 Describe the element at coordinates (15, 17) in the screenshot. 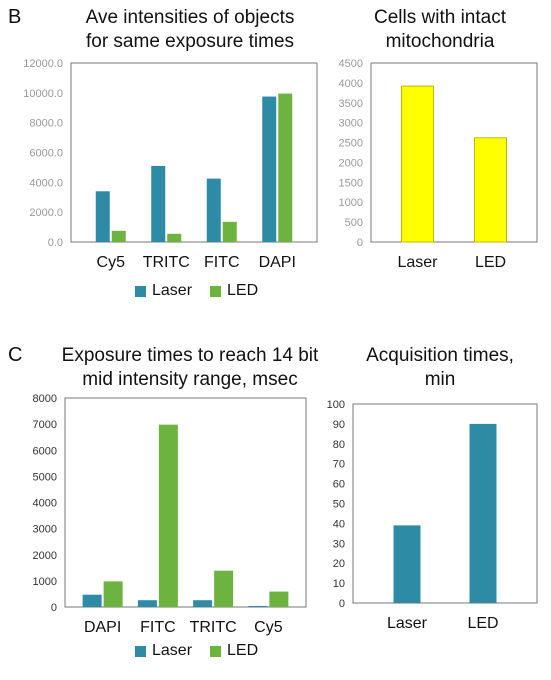

I see `panel-letter-b: B` at that location.